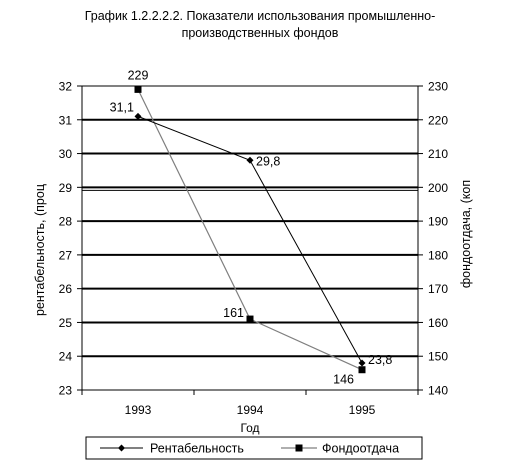  Describe the element at coordinates (438, 188) in the screenshot. I see `right-axis-tick-label: 200` at that location.